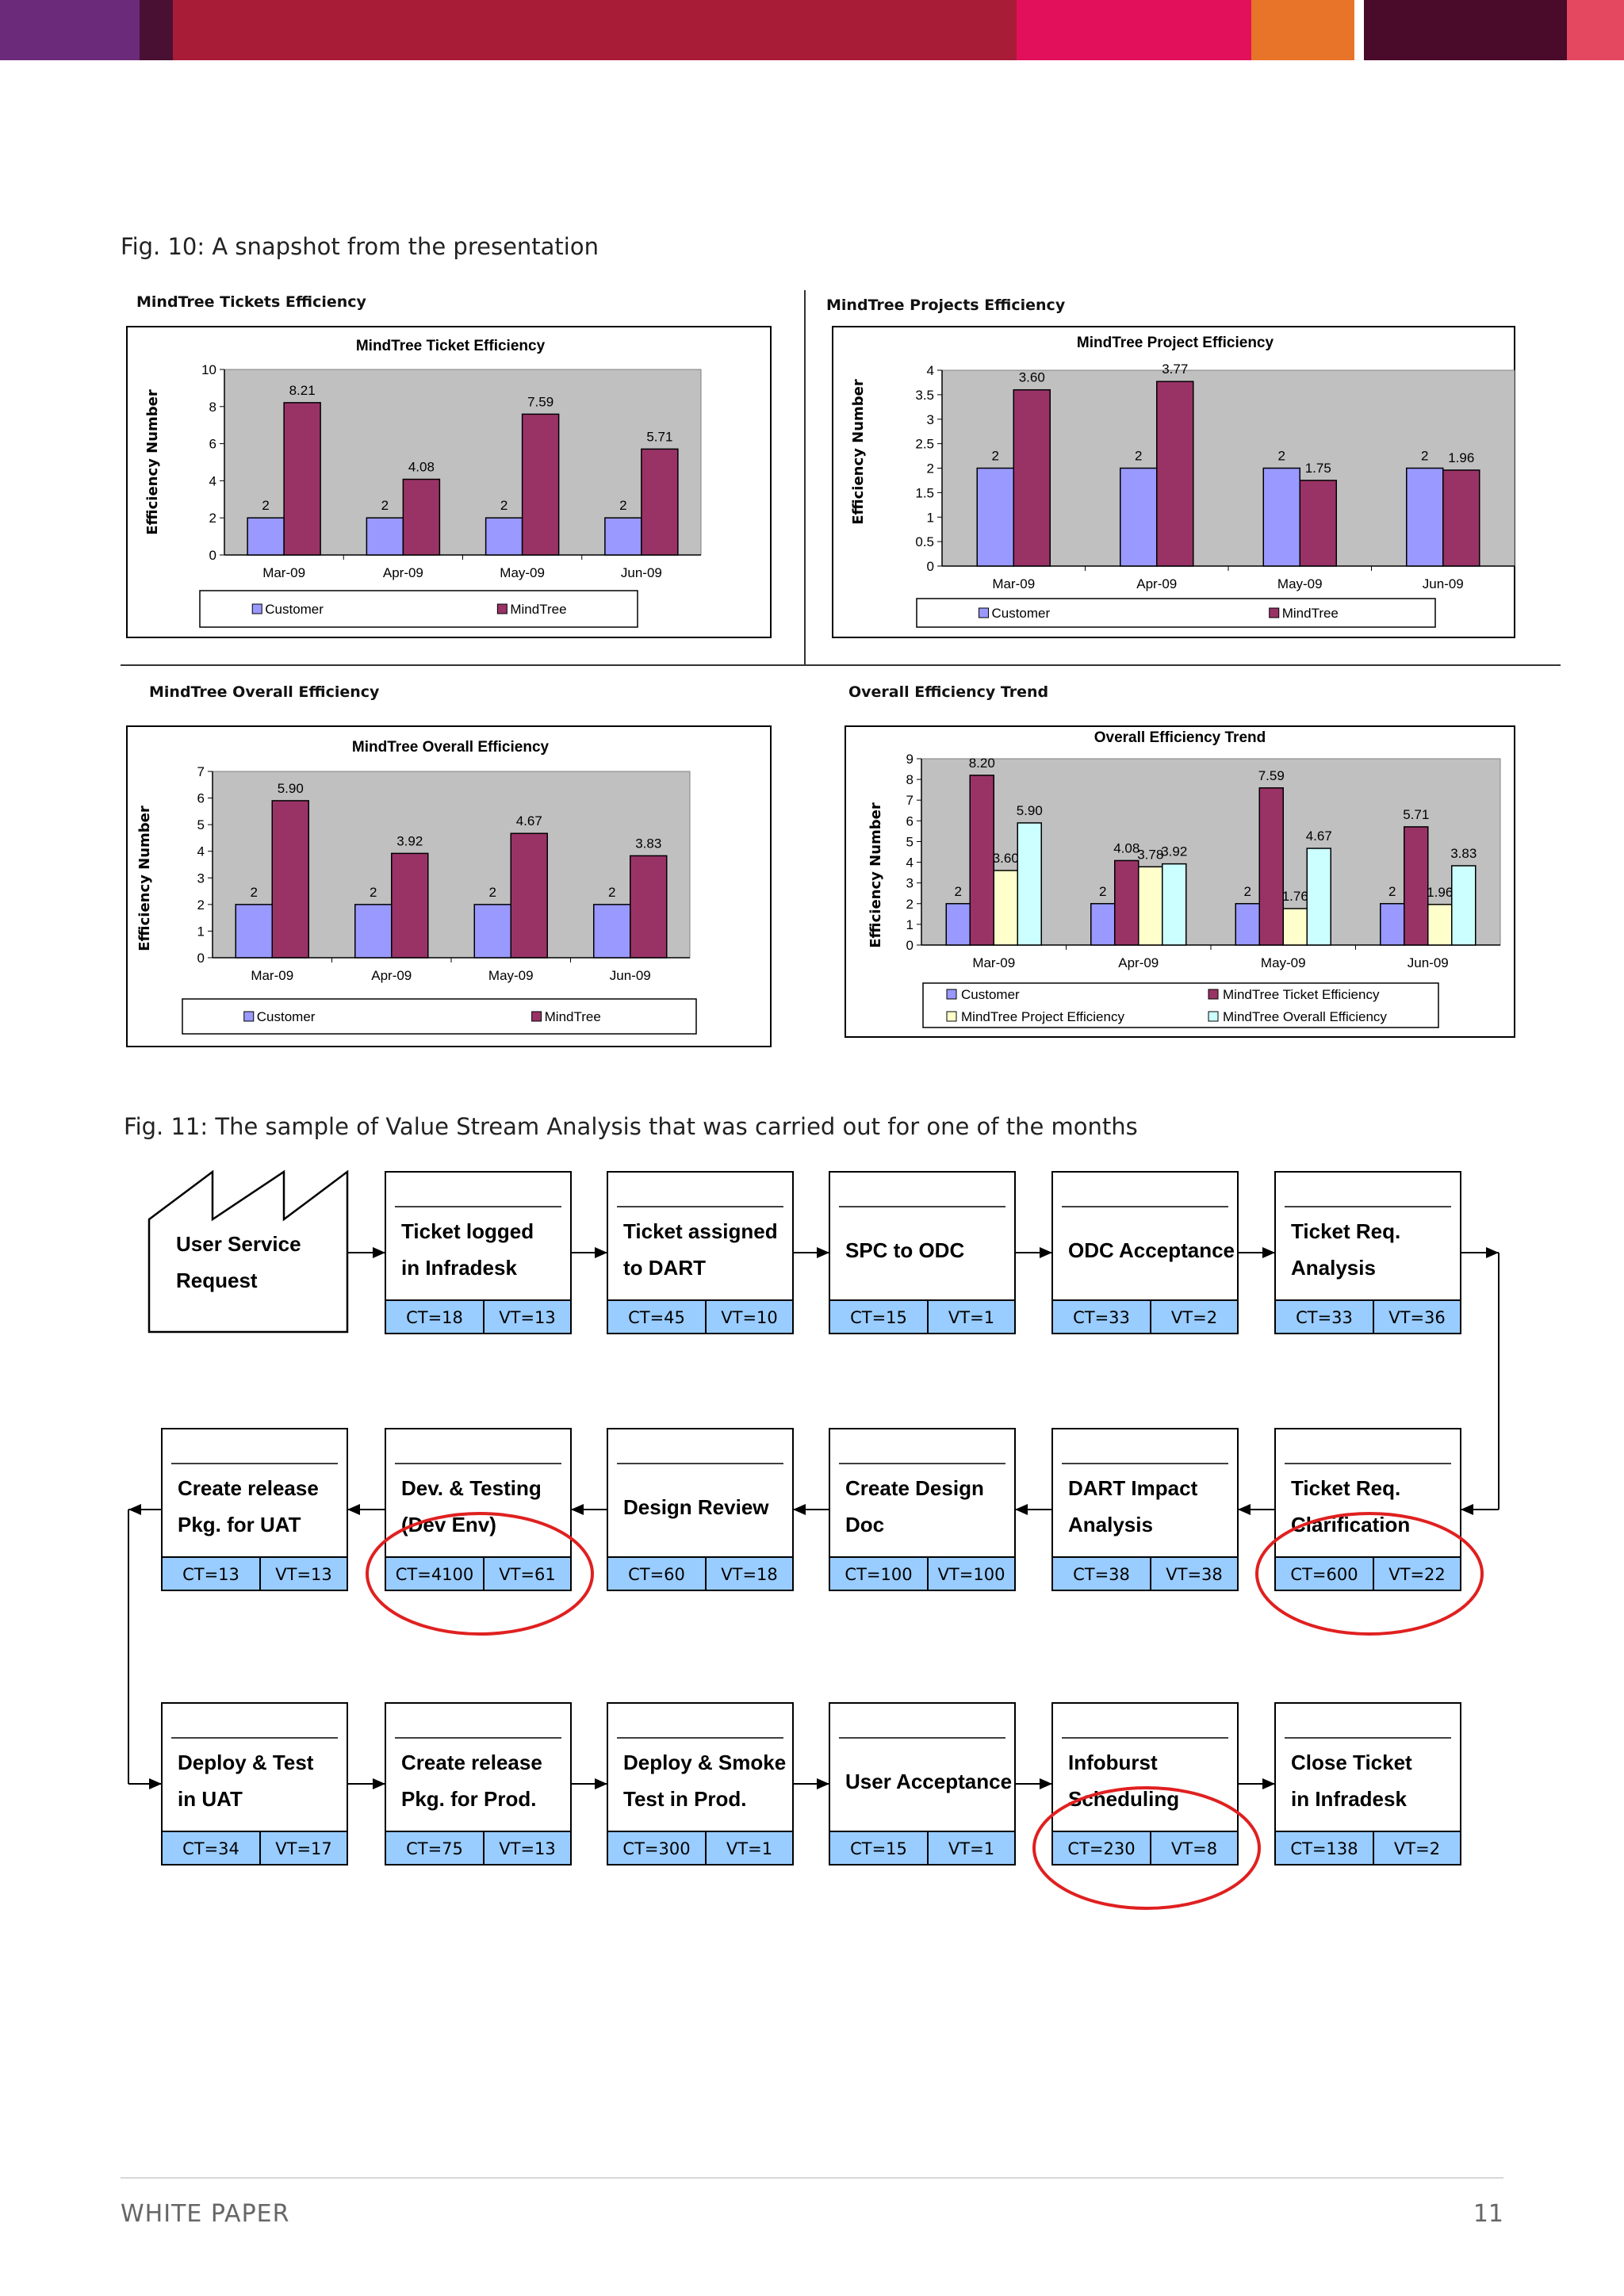 The height and width of the screenshot is (2296, 1624). Describe the element at coordinates (924, 541) in the screenshot. I see `y-tick-label: 0.5` at that location.